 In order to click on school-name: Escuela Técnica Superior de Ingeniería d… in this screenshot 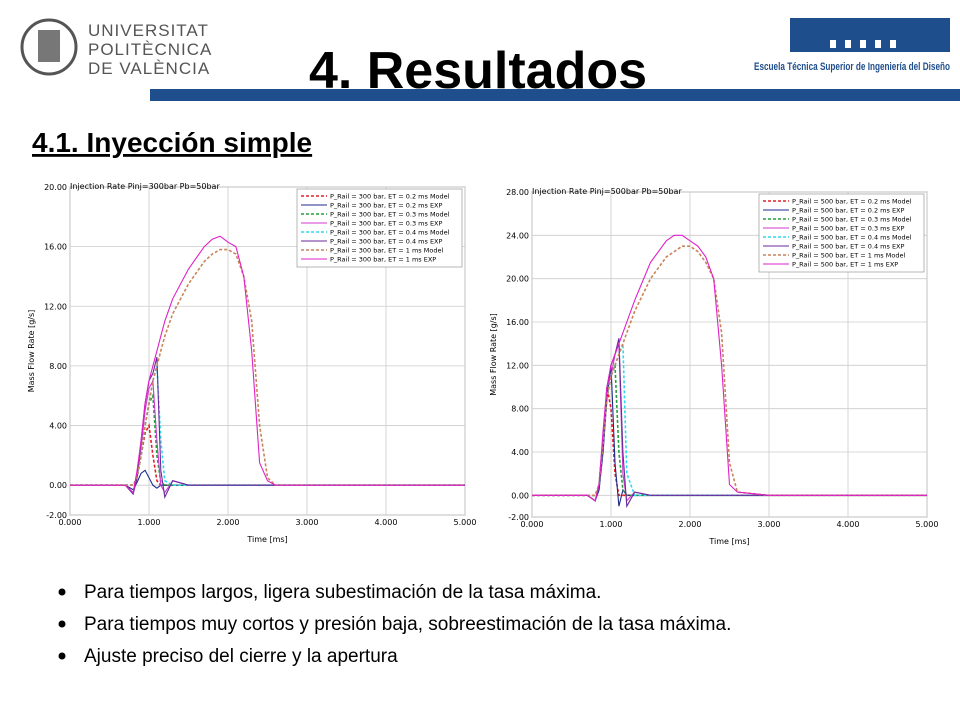, I will do `click(852, 67)`.